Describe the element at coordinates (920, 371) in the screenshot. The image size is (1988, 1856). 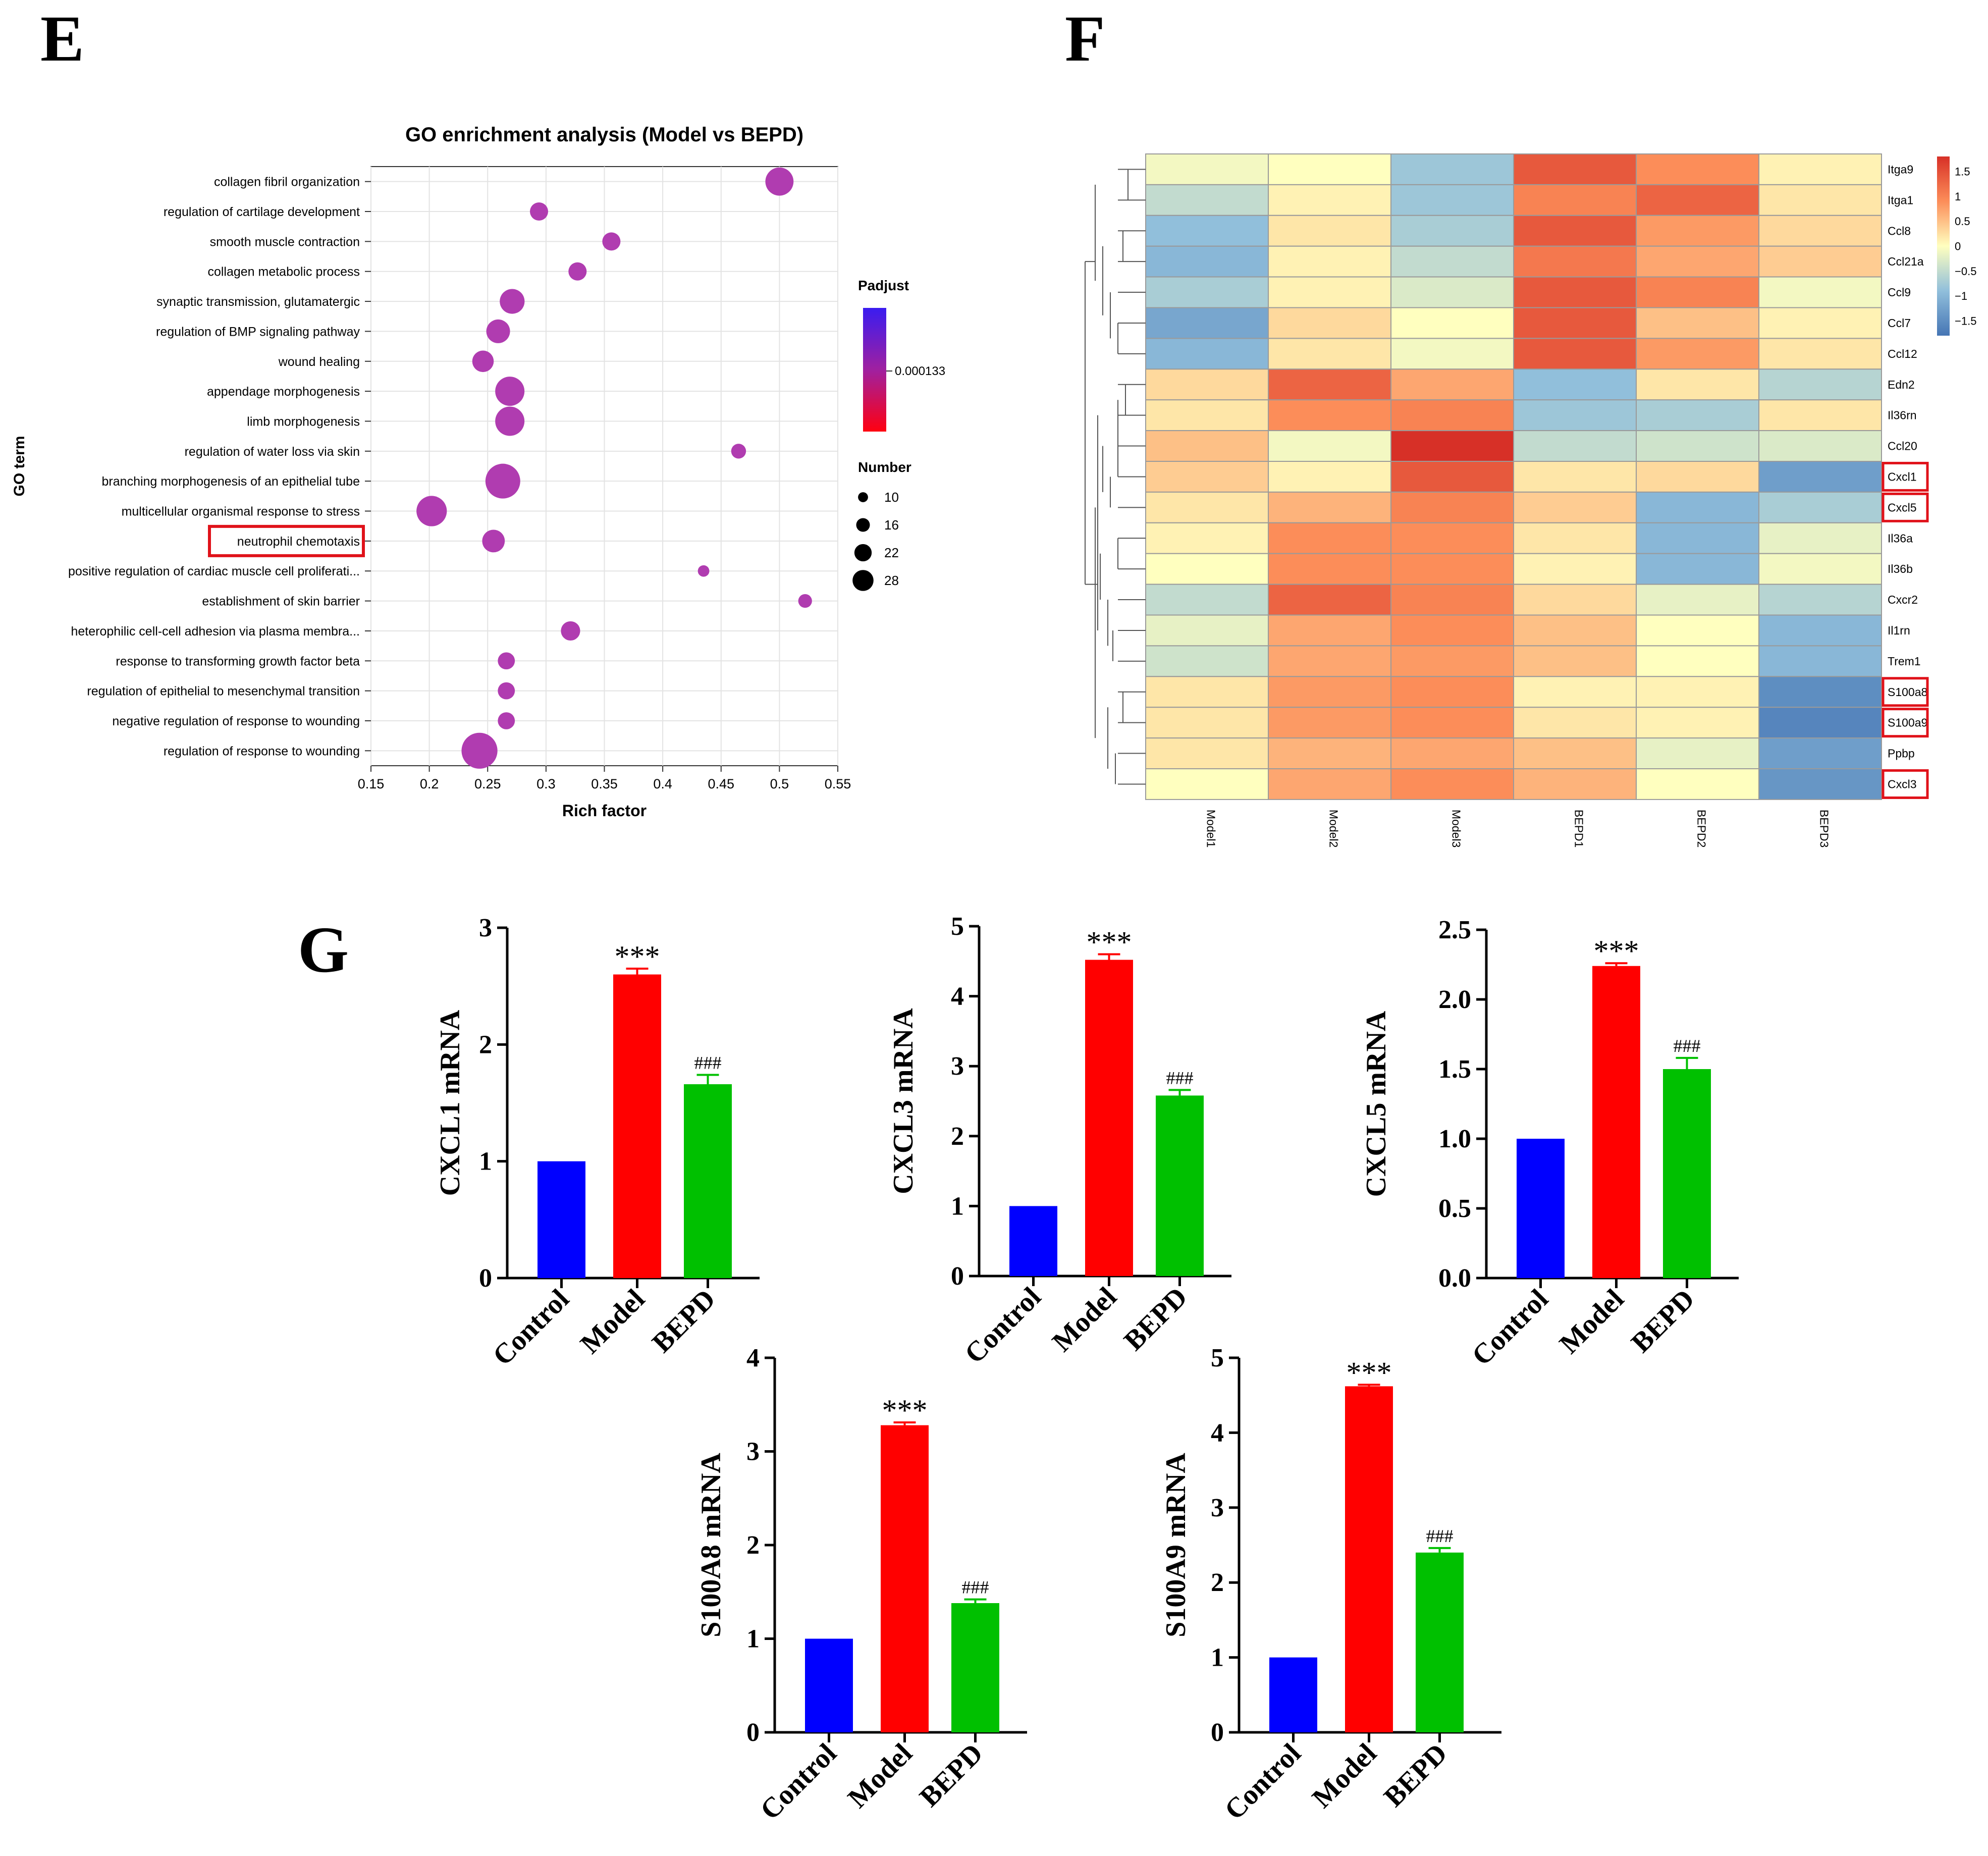
I see `padjust-tick-label: 0.000133` at that location.